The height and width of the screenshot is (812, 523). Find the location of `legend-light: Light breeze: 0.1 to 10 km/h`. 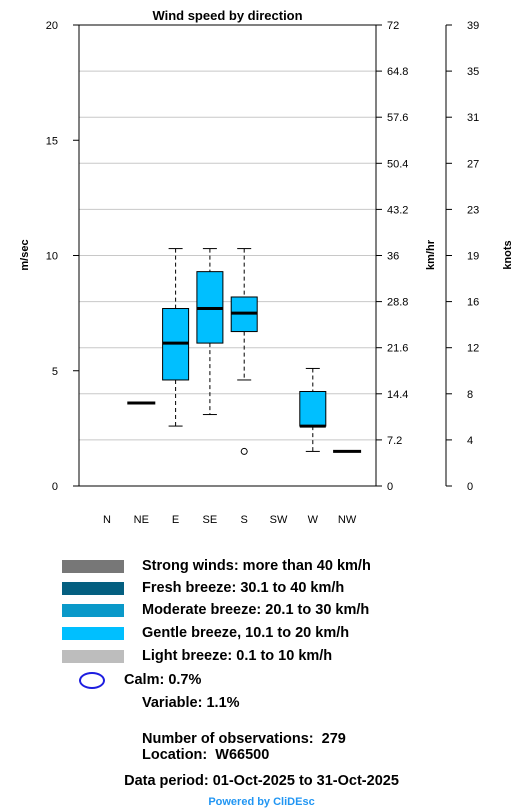

legend-light: Light breeze: 0.1 to 10 km/h is located at coordinates (197, 656).